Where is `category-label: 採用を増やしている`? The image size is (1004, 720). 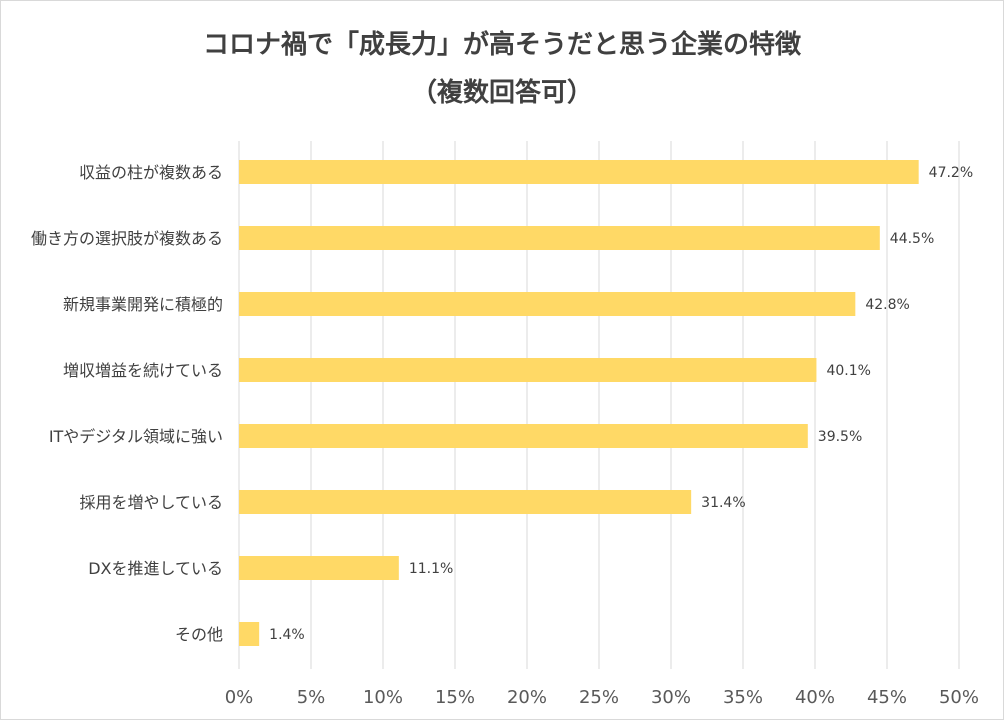 category-label: 採用を増やしている is located at coordinates (151, 502).